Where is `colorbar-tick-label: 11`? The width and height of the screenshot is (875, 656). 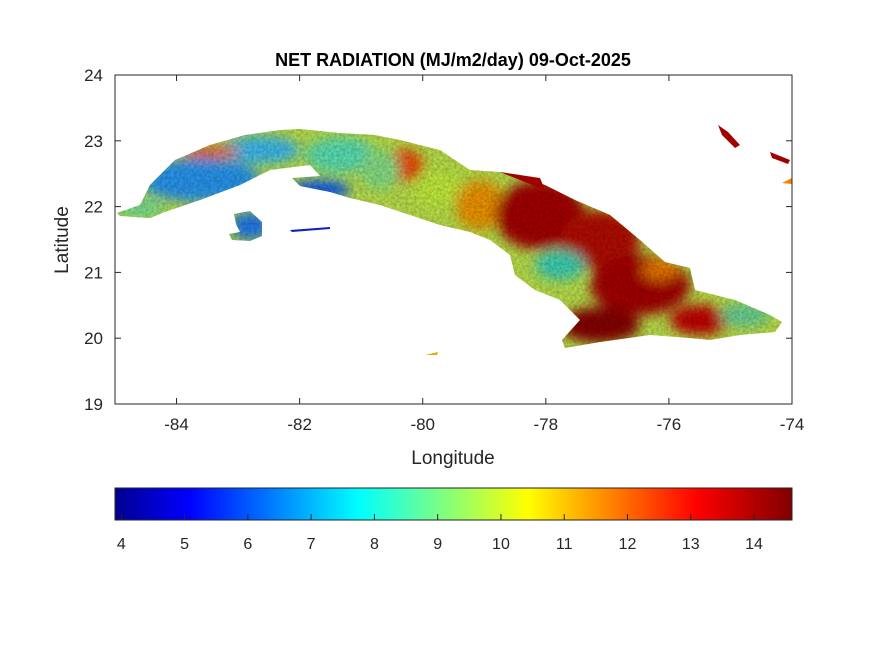 colorbar-tick-label: 11 is located at coordinates (564, 544).